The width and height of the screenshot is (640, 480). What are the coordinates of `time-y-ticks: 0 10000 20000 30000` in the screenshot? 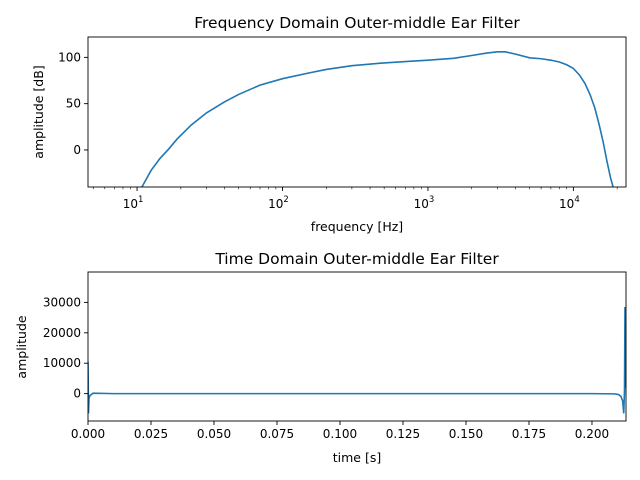 It's located at (65, 348).